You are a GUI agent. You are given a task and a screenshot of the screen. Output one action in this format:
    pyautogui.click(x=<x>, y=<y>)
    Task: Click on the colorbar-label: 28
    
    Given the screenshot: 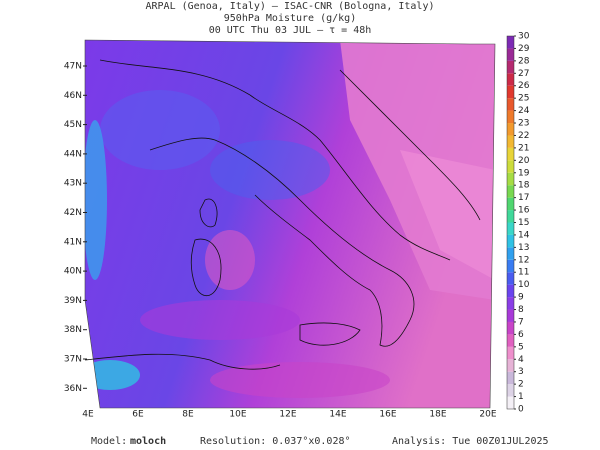 What is the action you would take?
    pyautogui.click(x=524, y=61)
    